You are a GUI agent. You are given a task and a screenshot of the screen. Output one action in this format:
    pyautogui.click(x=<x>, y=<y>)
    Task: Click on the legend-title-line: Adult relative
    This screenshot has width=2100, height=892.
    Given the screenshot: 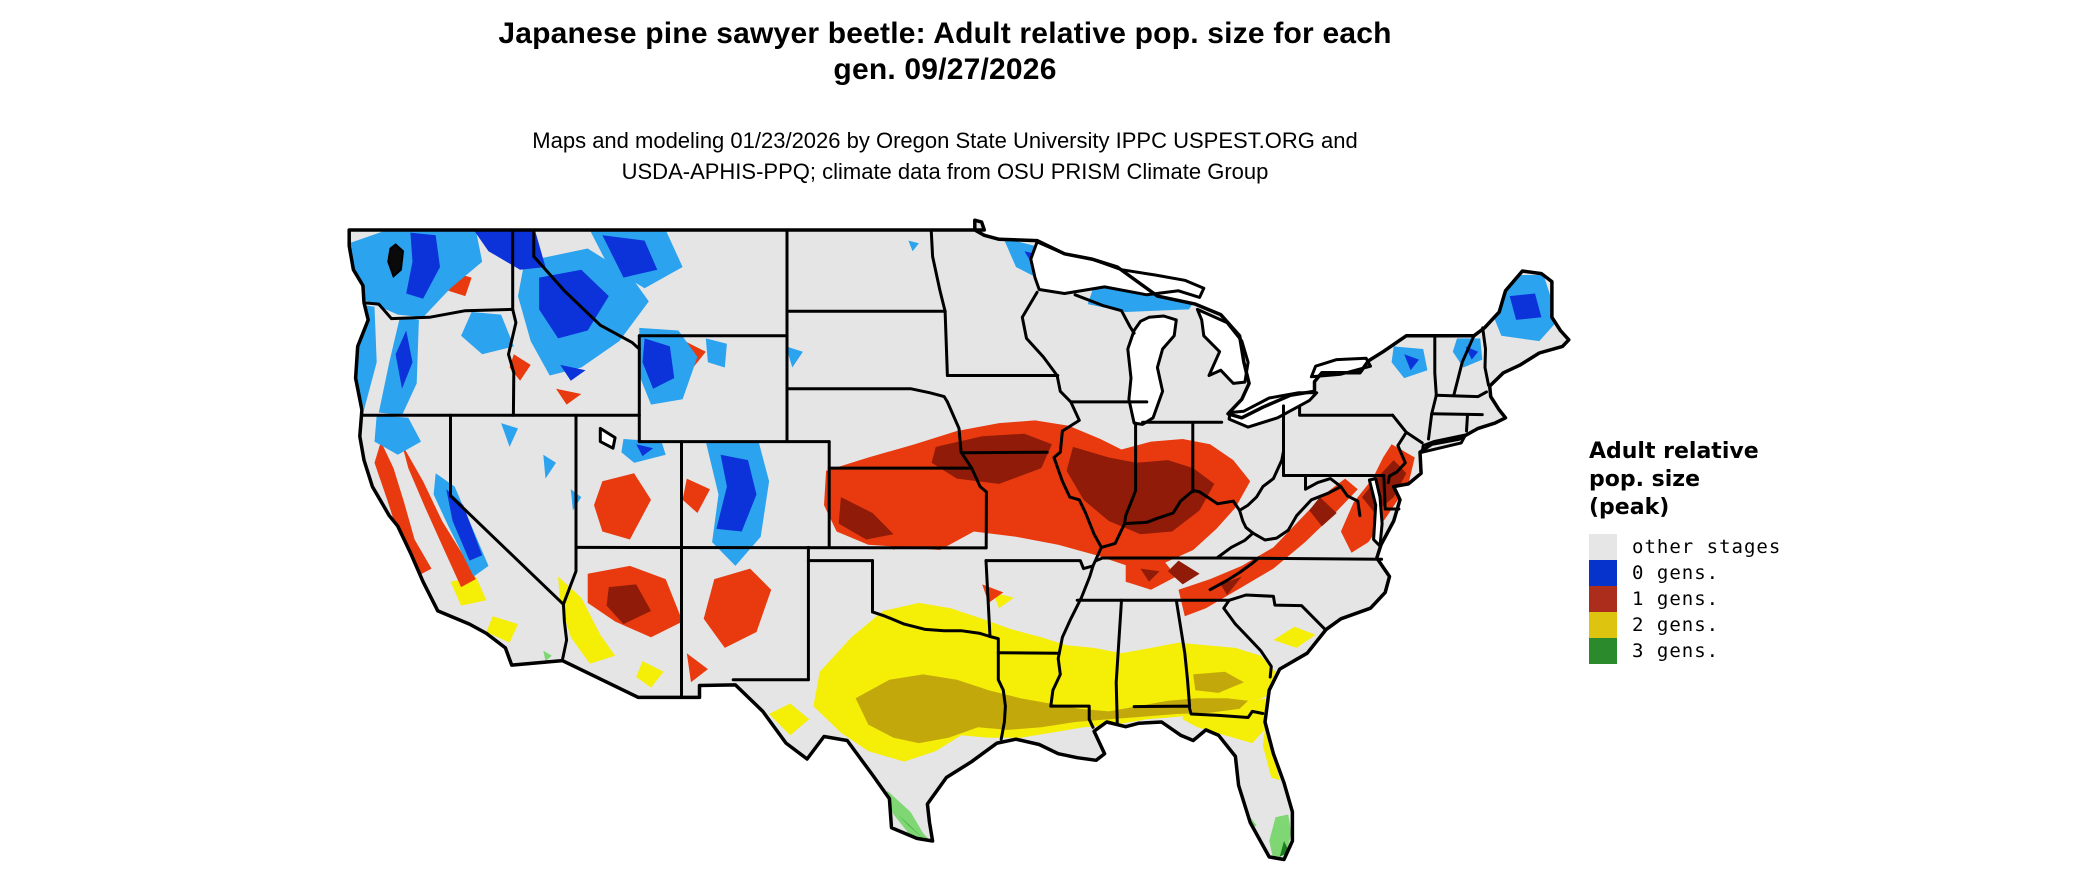 What is the action you would take?
    pyautogui.click(x=1674, y=451)
    